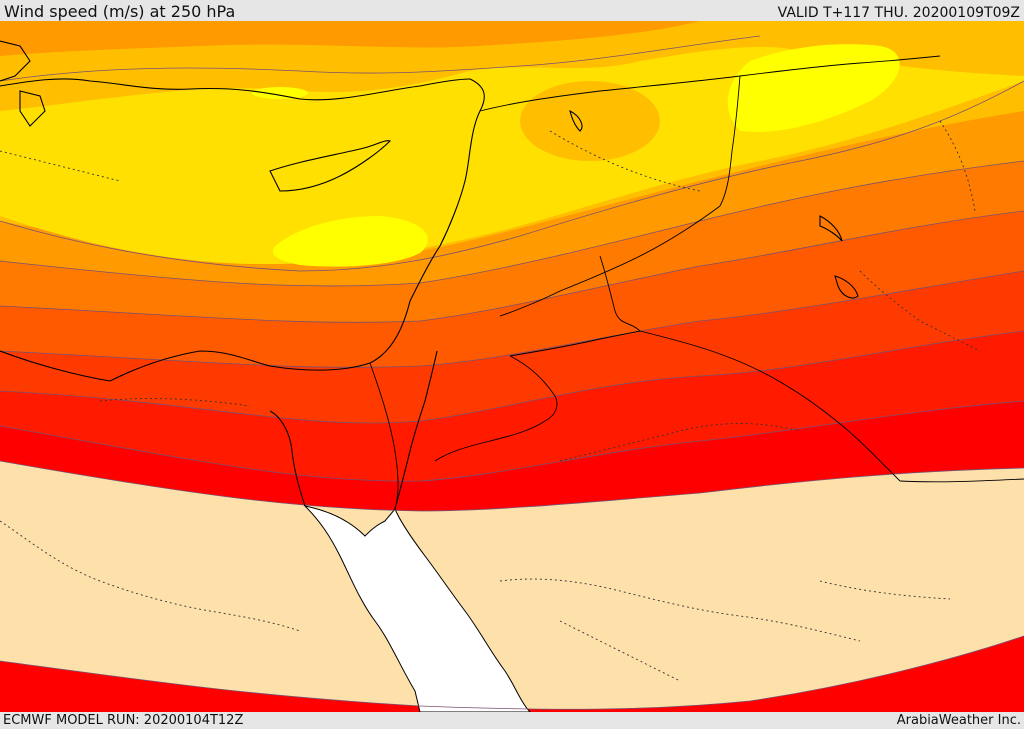 This screenshot has height=729, width=1024. I want to click on valid-time: VALID T+117 THU. 20200109T09Z, so click(898, 13).